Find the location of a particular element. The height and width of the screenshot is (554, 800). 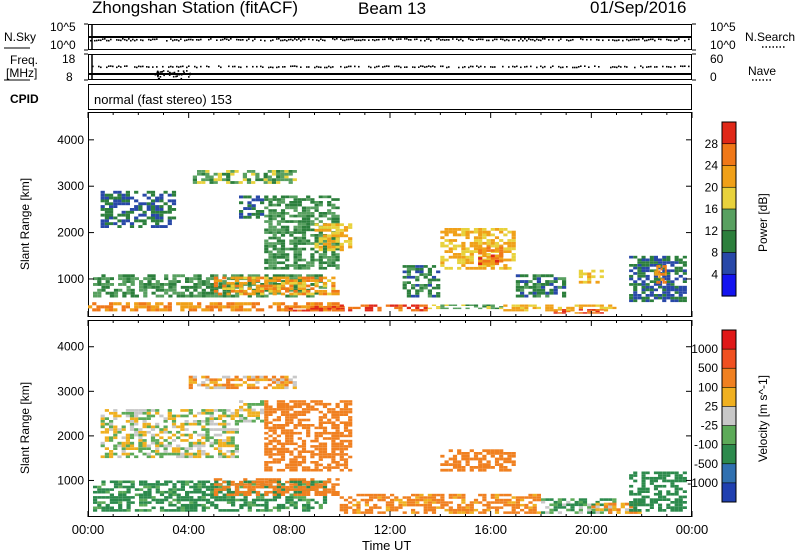

colorbar-segment is located at coordinates (729, 454).